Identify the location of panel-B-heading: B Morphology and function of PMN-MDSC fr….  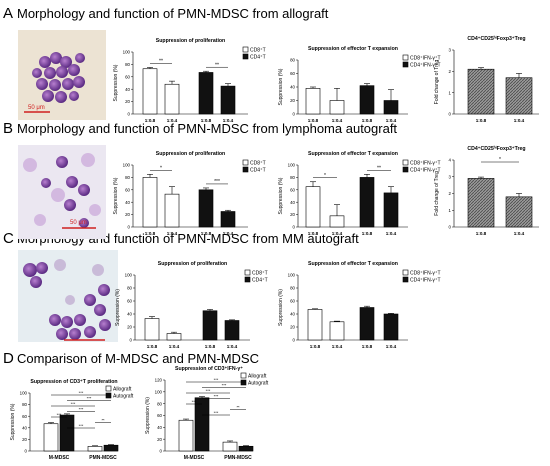
(200, 128).